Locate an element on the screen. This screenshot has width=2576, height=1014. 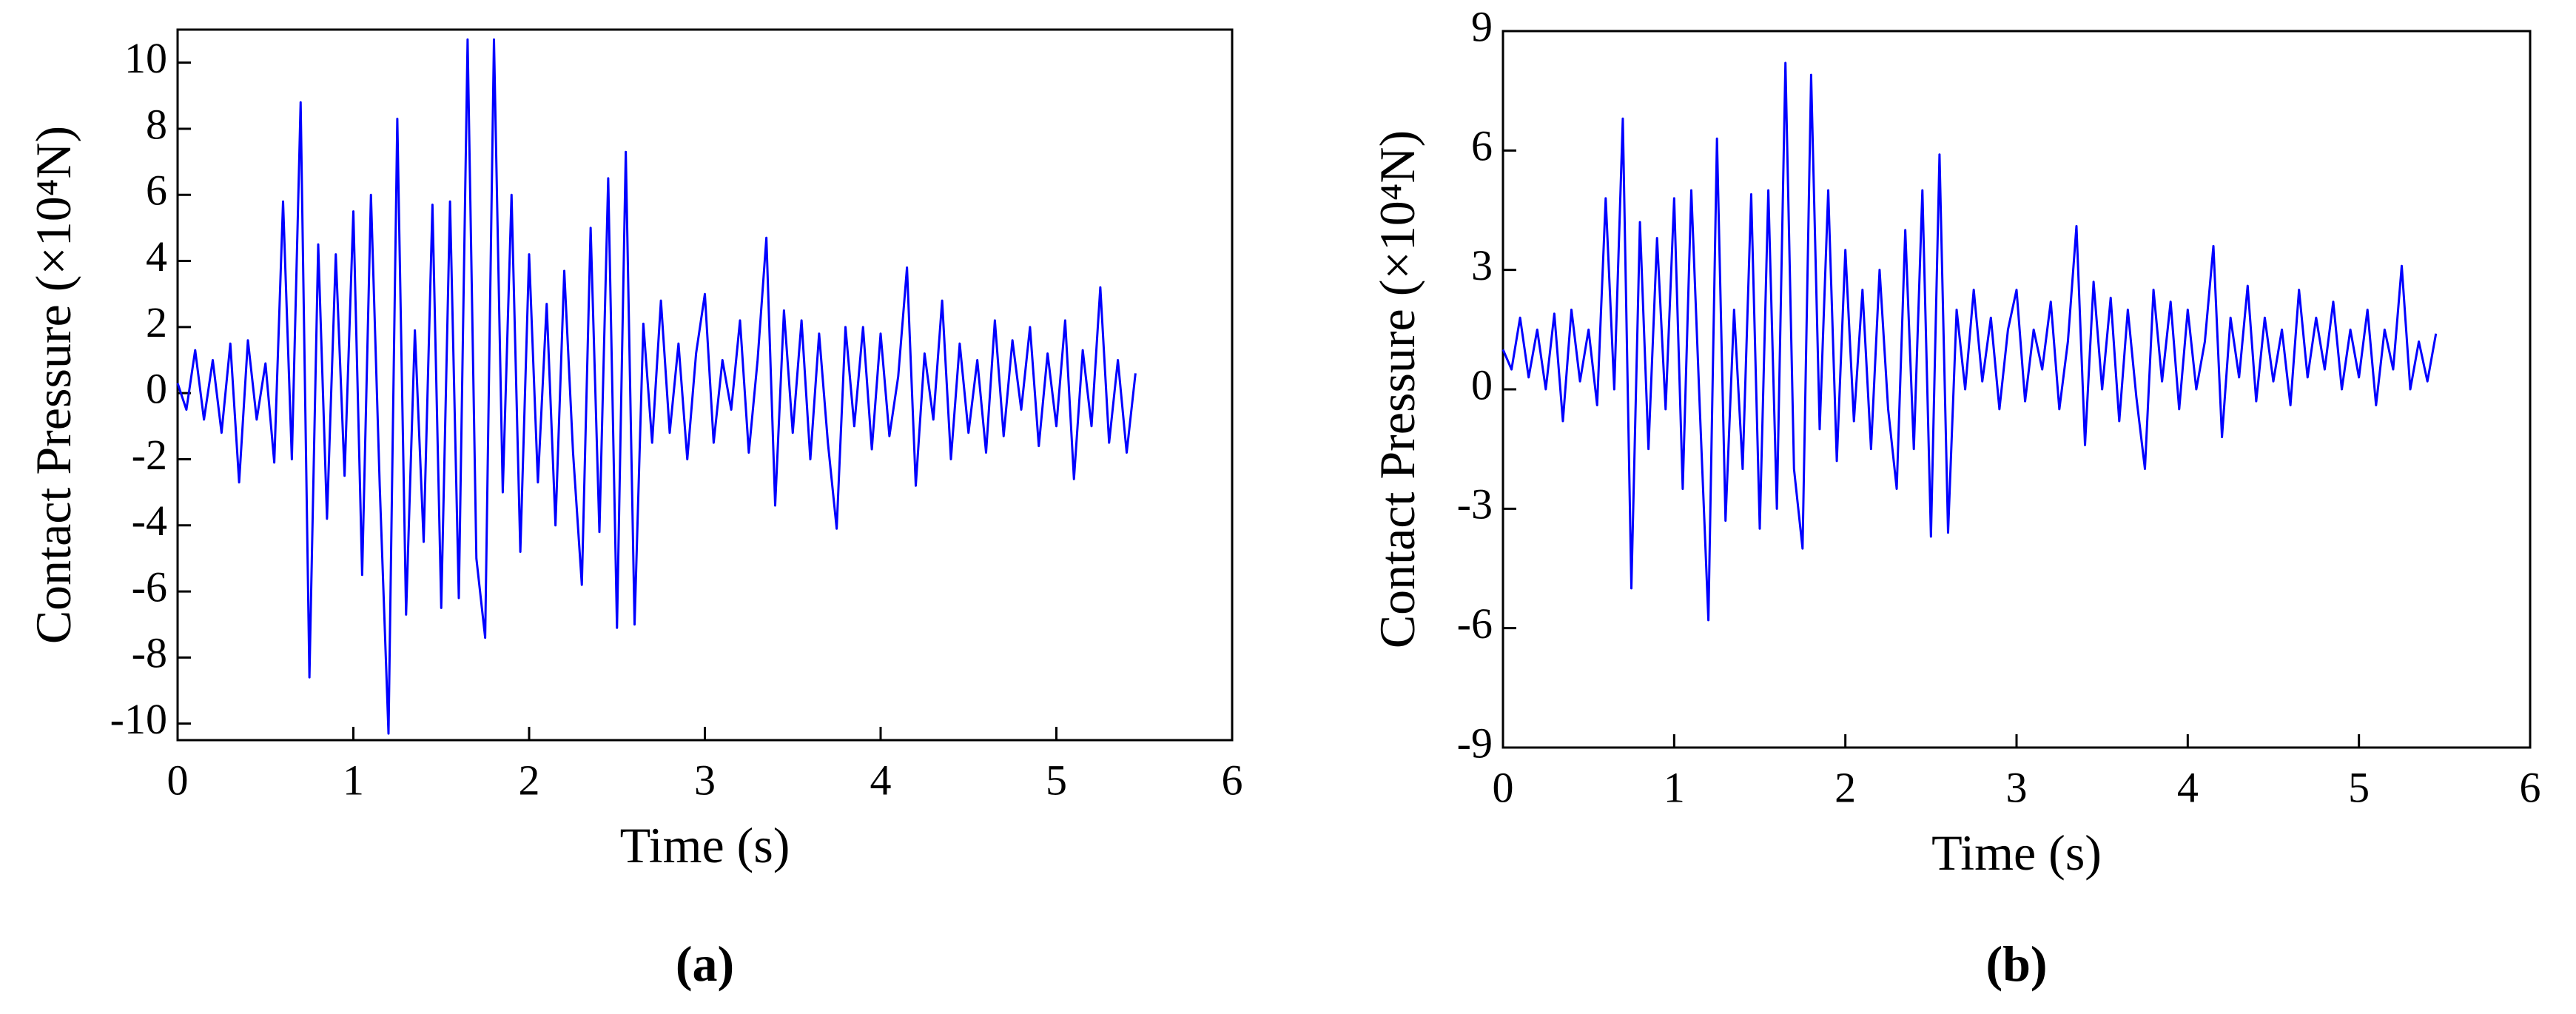
y-tick-label: -9 is located at coordinates (1475, 743).